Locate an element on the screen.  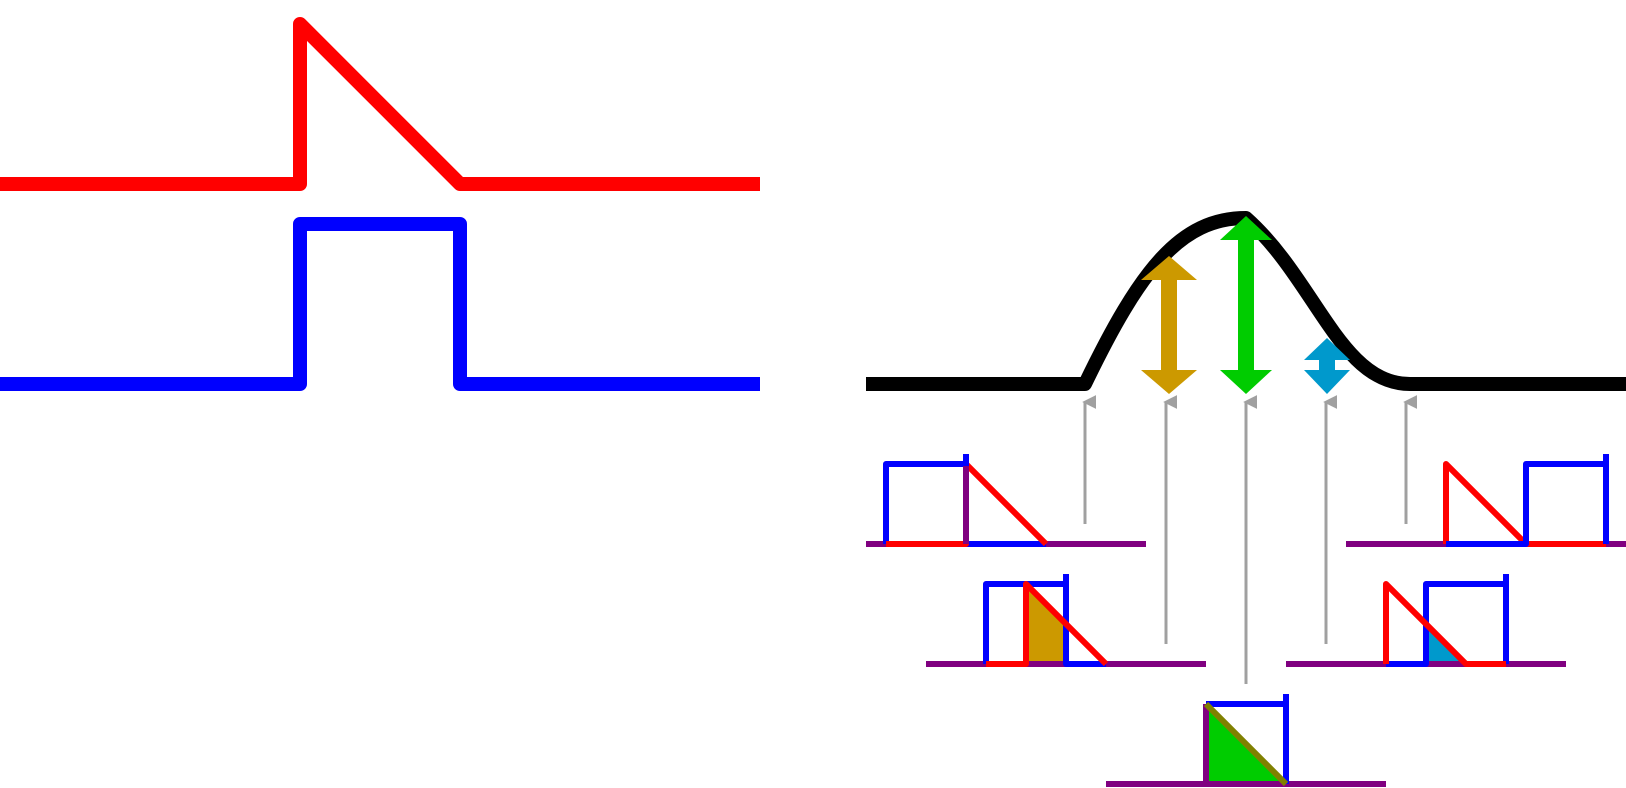
rectangular-pulse is located at coordinates (380, 304).